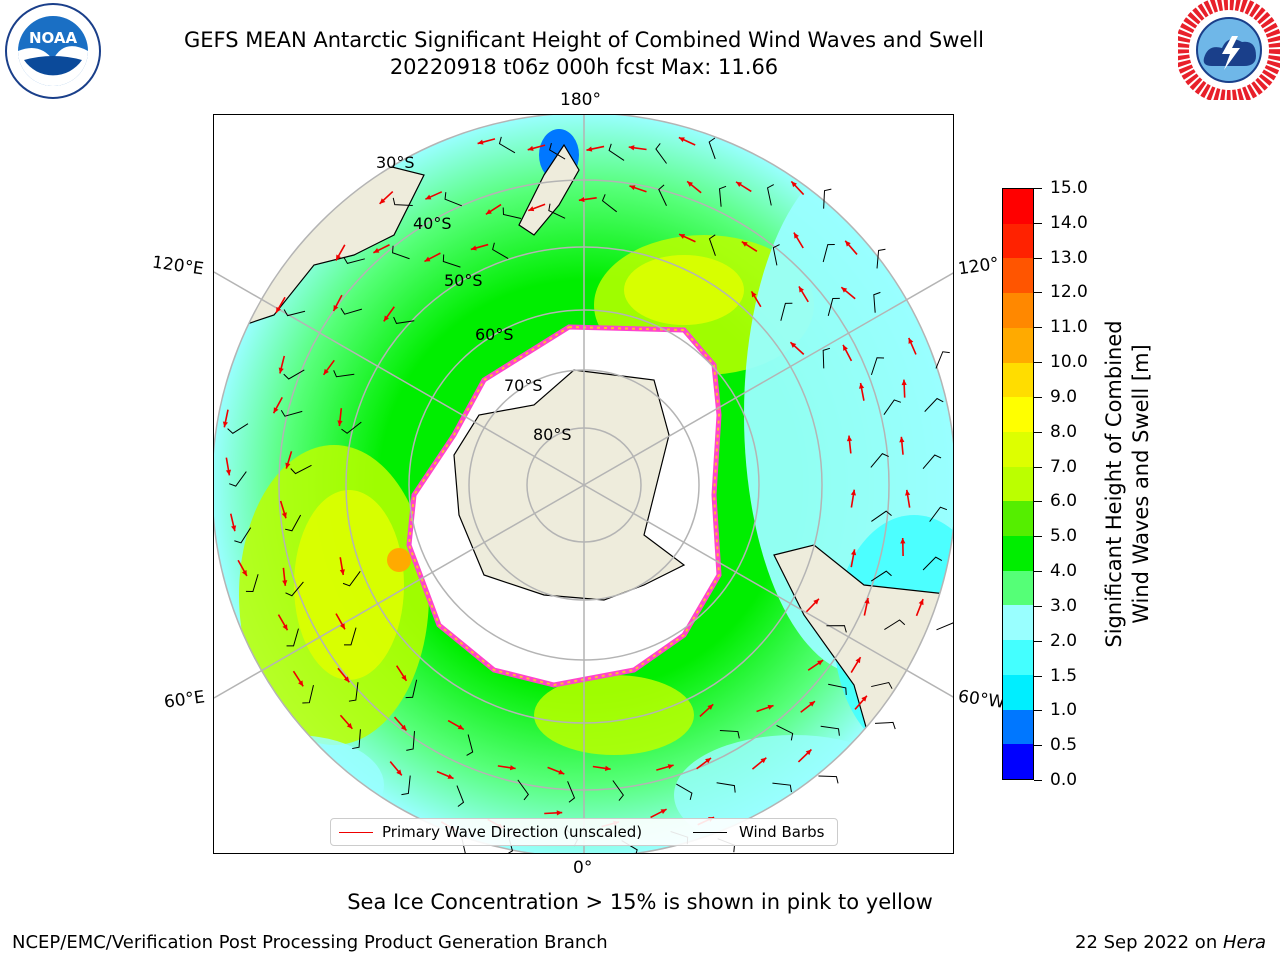 The width and height of the screenshot is (1280, 960). Describe the element at coordinates (1064, 466) in the screenshot. I see `colorbar-tick-label: 7.0` at that location.